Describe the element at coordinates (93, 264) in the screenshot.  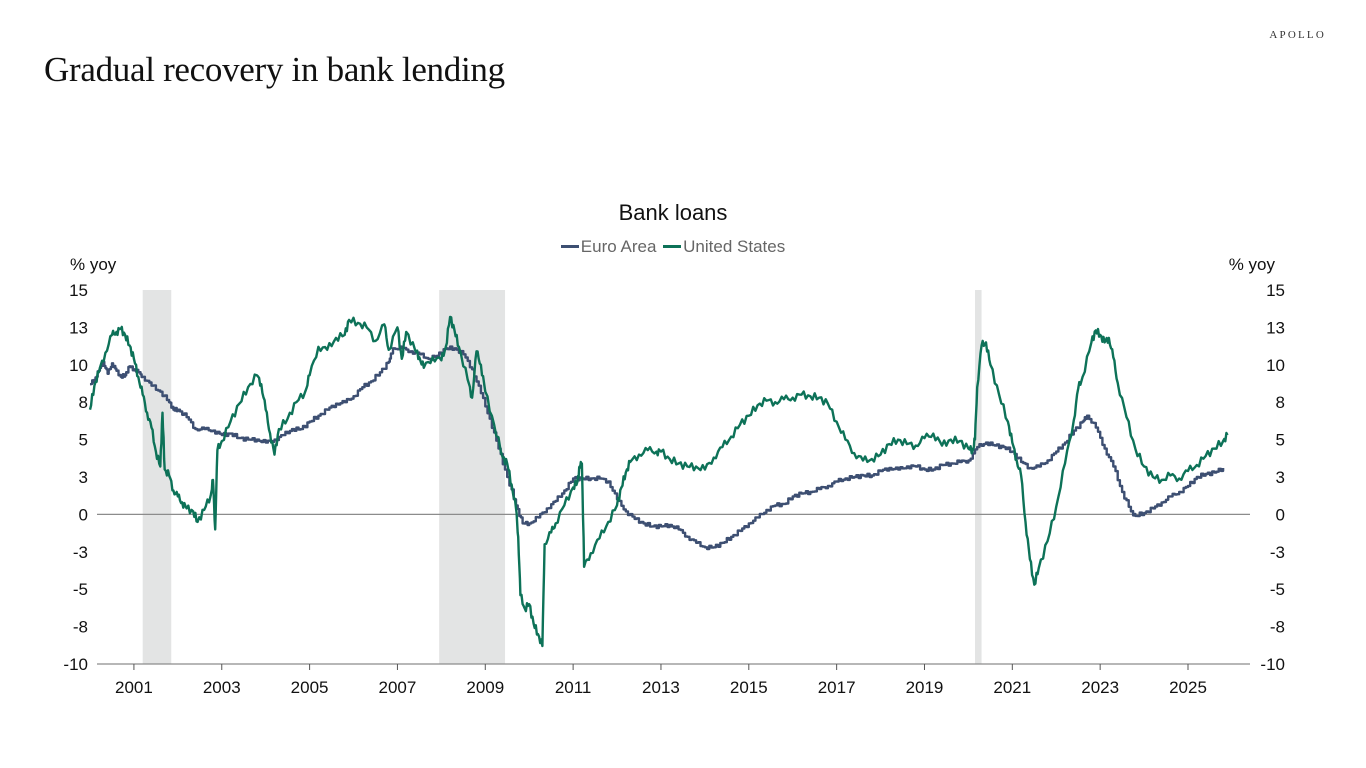
I see `y-axis-label-left: % yoy` at that location.